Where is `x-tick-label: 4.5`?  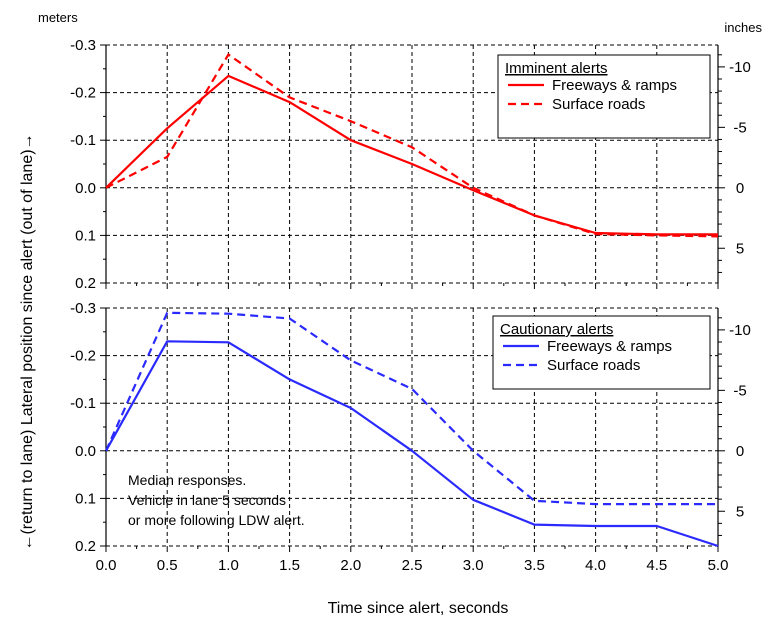 x-tick-label: 4.5 is located at coordinates (656, 565).